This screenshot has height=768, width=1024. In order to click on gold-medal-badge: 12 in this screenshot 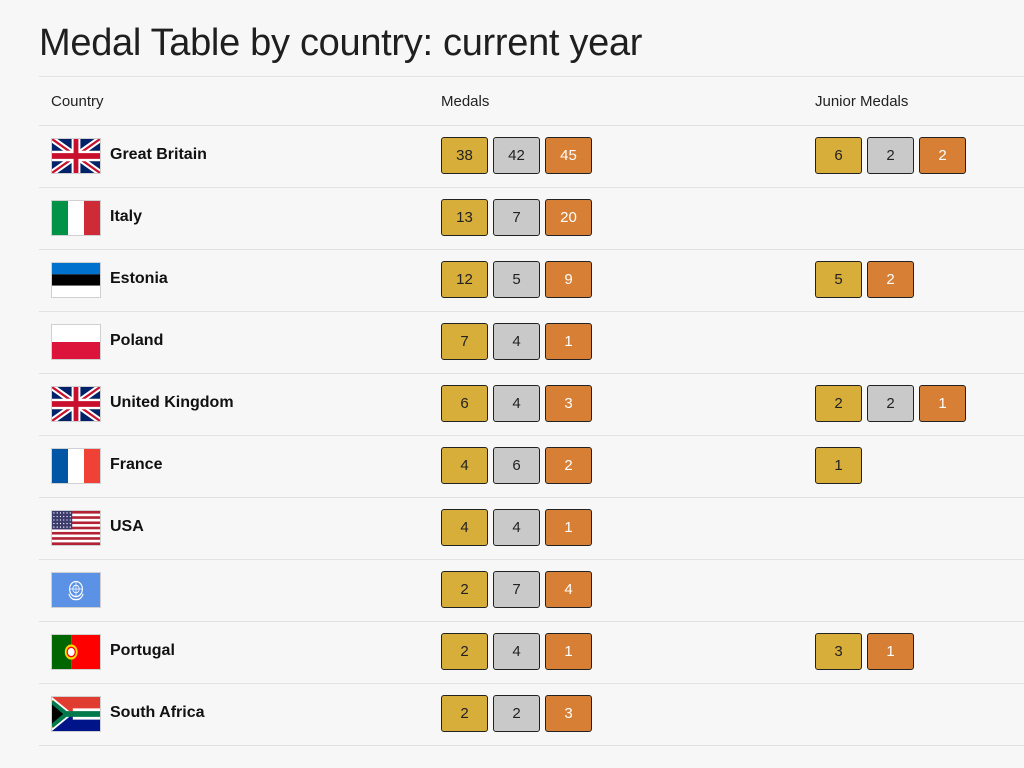, I will do `click(464, 279)`.